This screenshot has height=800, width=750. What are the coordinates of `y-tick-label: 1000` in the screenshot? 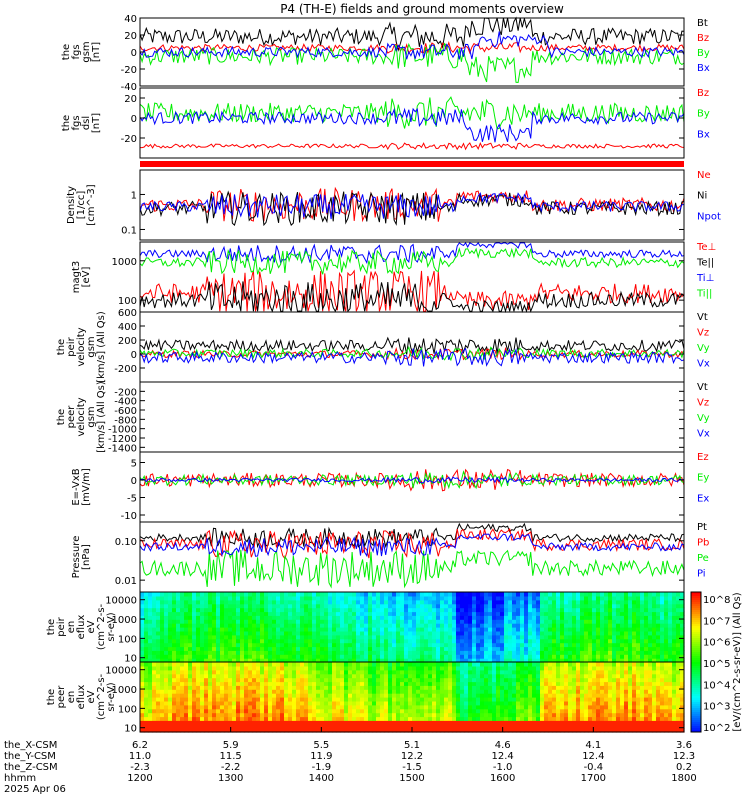 It's located at (124, 620).